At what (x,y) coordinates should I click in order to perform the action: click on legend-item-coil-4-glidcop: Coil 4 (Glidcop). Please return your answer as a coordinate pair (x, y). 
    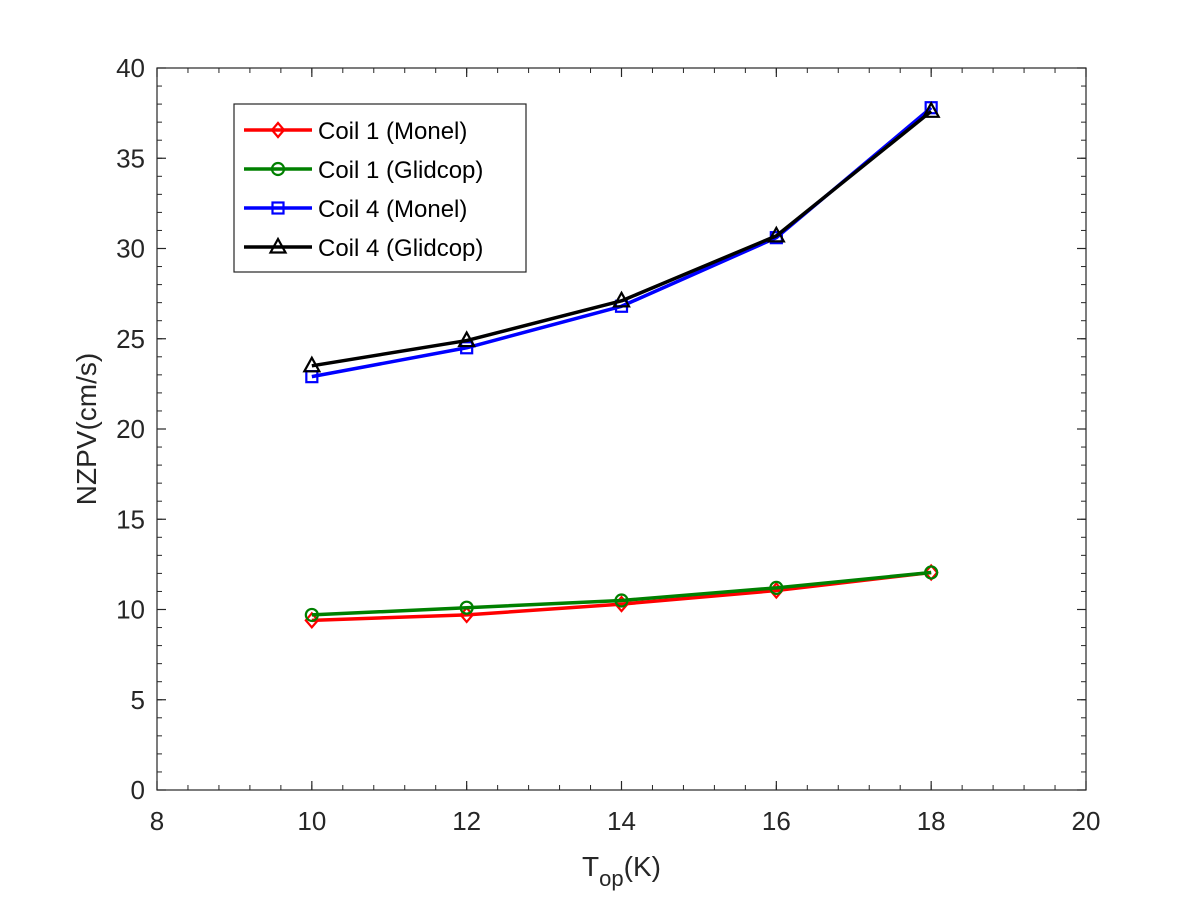
    Looking at the image, I should click on (363, 248).